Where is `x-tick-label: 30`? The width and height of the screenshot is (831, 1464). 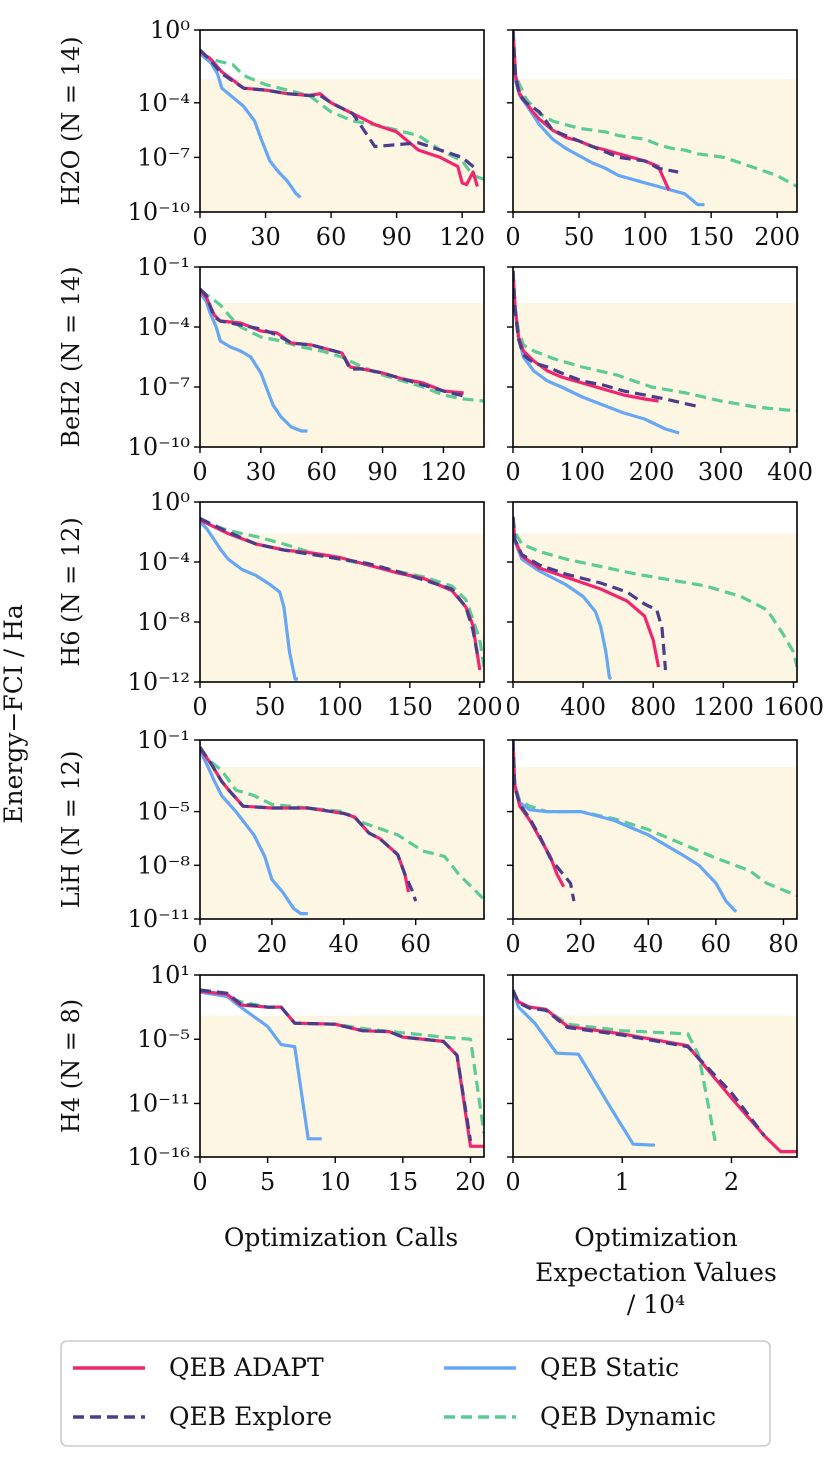 x-tick-label: 30 is located at coordinates (261, 472).